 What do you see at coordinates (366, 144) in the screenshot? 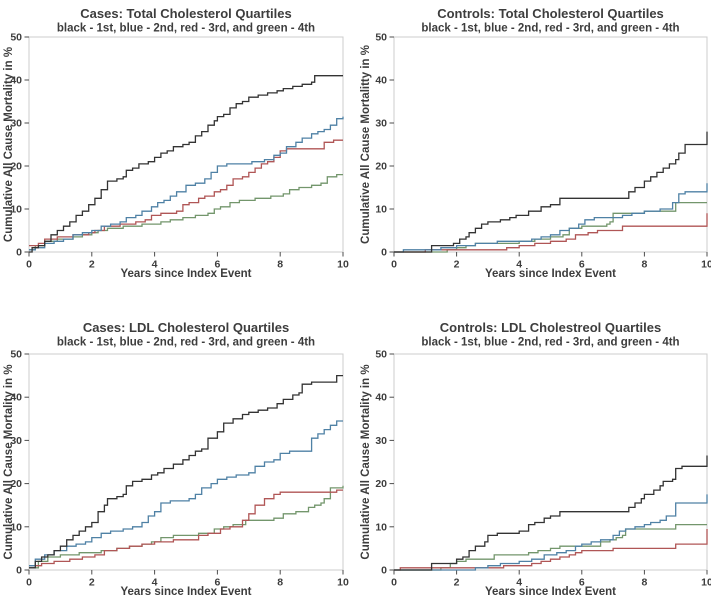
I see `y-axis-label: Cumulative All Cause Mortalitty in %` at bounding box center [366, 144].